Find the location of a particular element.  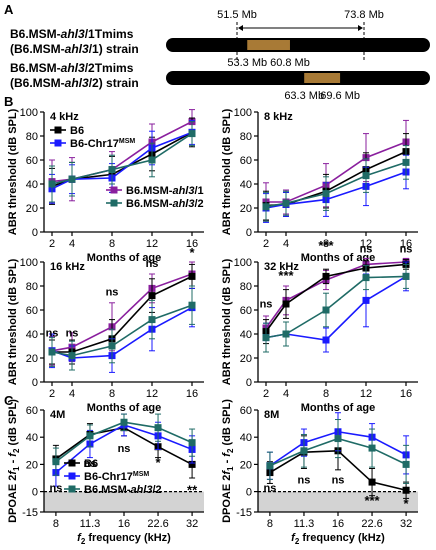

y-axis-label: DPOAE 2f1 - f2 (dB SPL) is located at coordinates (14, 461).